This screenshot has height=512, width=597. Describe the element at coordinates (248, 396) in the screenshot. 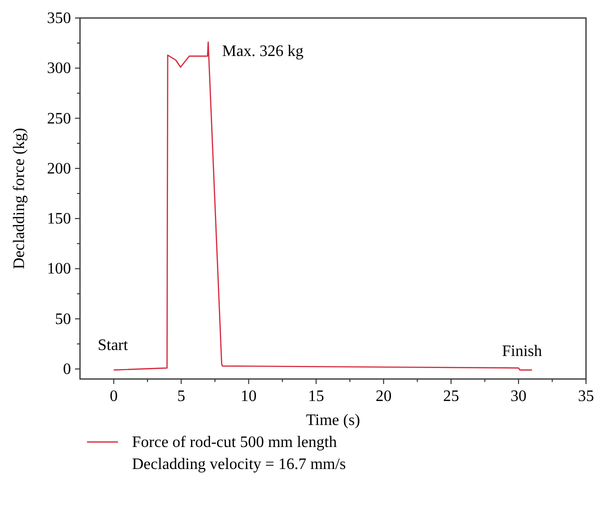

I see `x-tick-label: 10` at that location.